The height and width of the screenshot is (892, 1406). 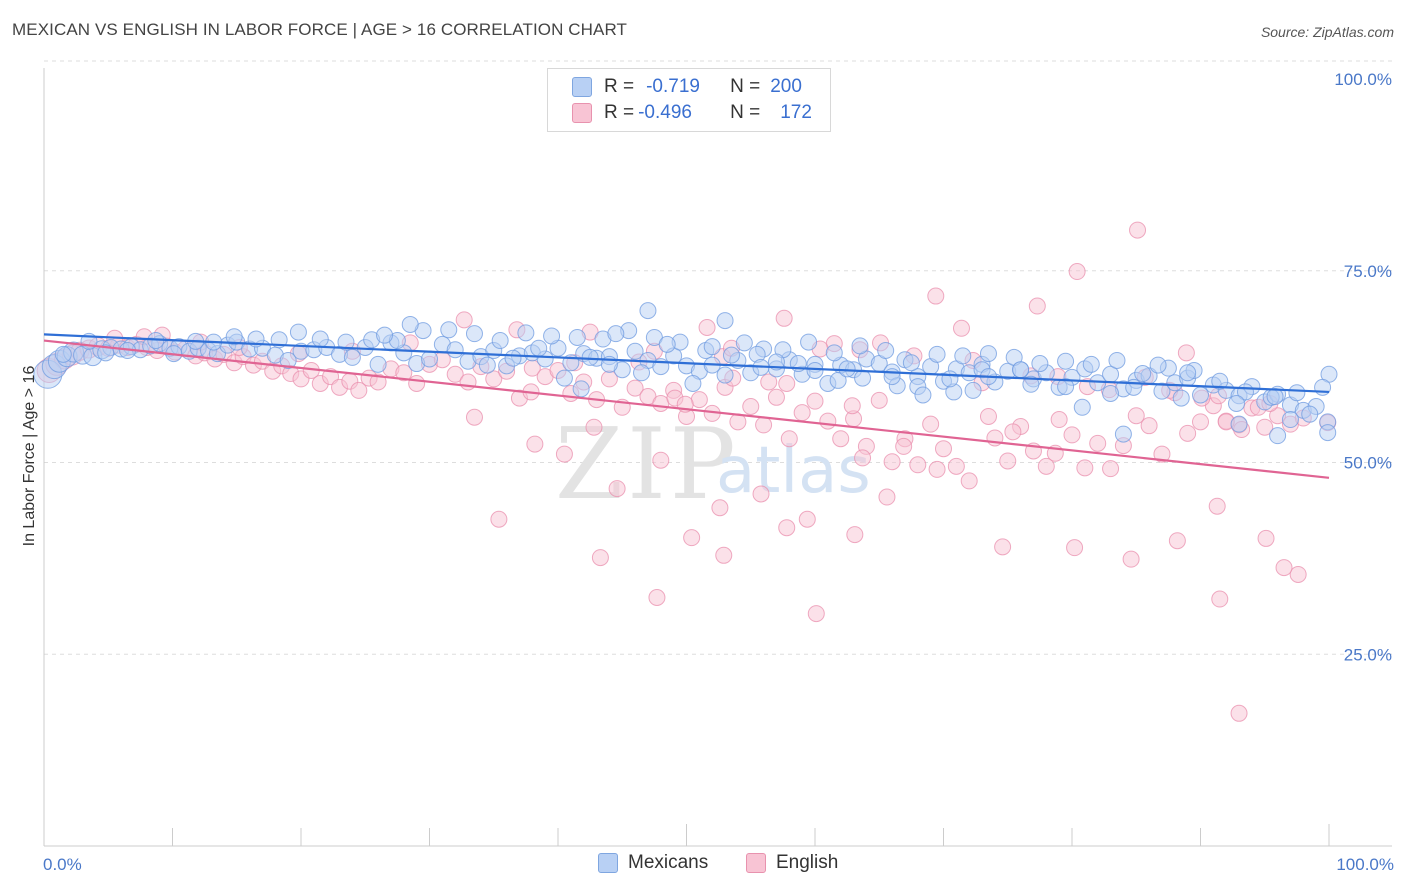 What do you see at coordinates (807, 862) in the screenshot?
I see `legend-label-english: English` at bounding box center [807, 862].